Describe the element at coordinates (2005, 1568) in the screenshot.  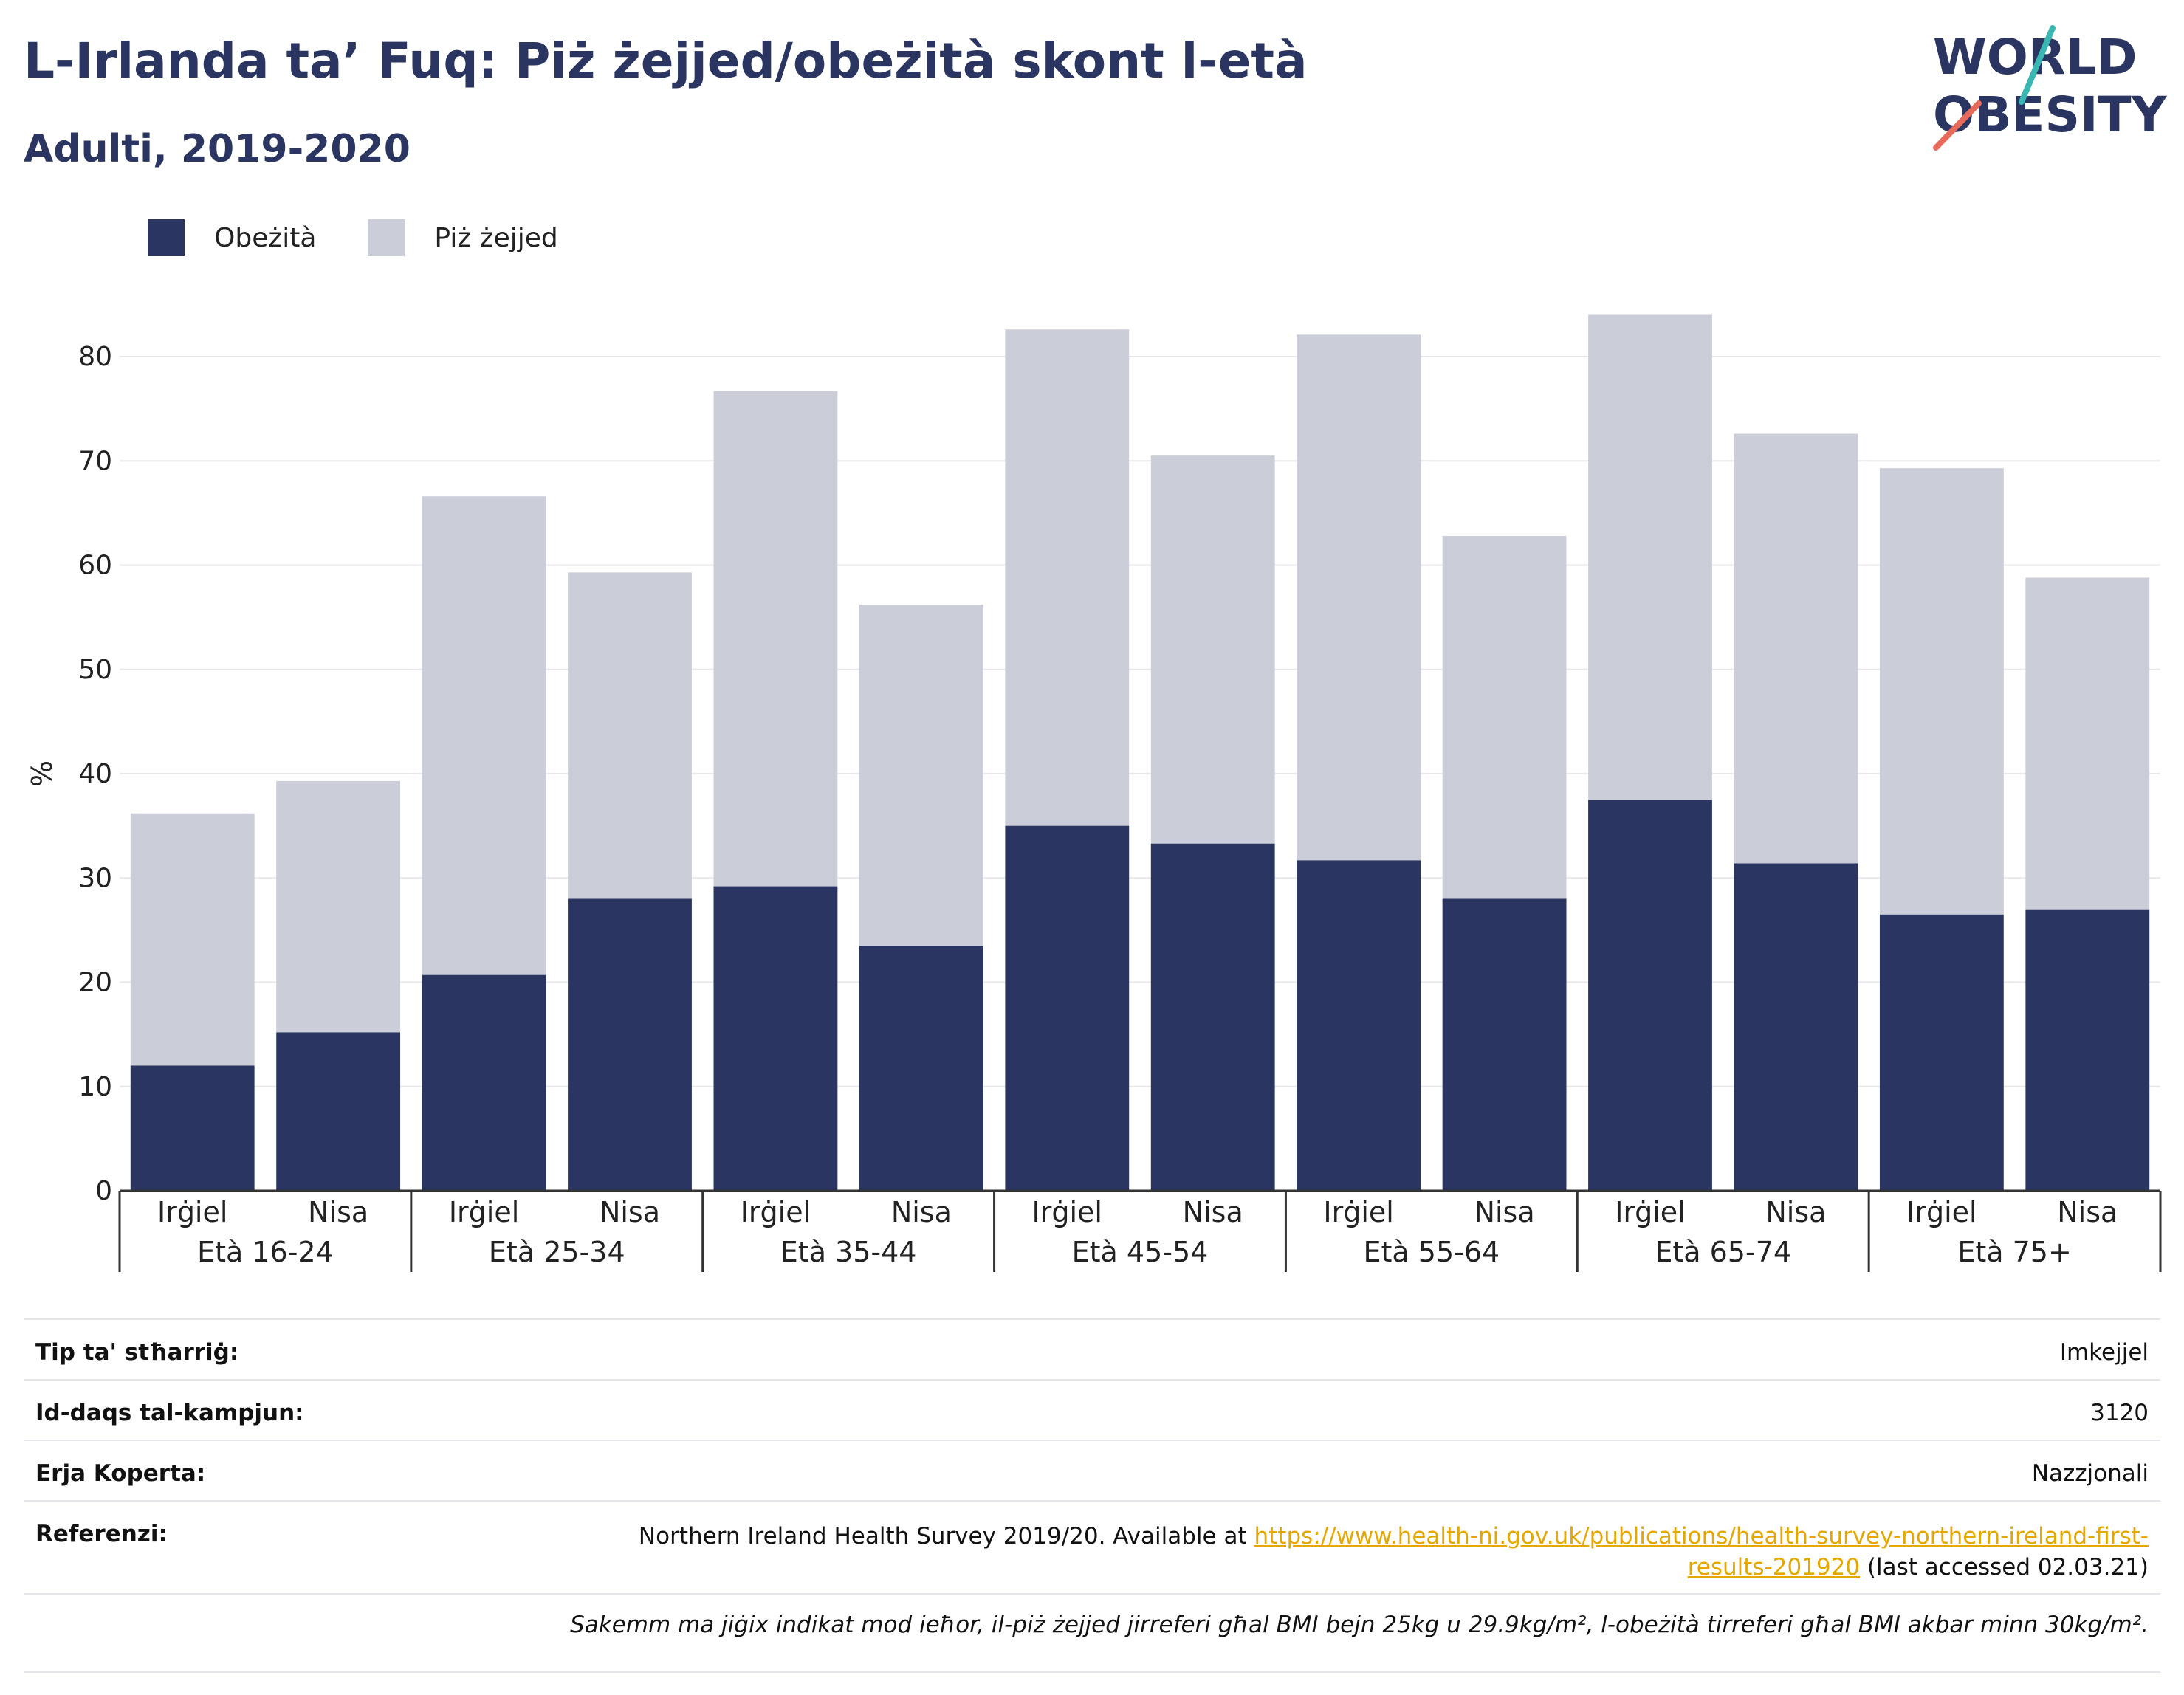
I see `references-suffix: (last accessed 02.03.21)` at that location.